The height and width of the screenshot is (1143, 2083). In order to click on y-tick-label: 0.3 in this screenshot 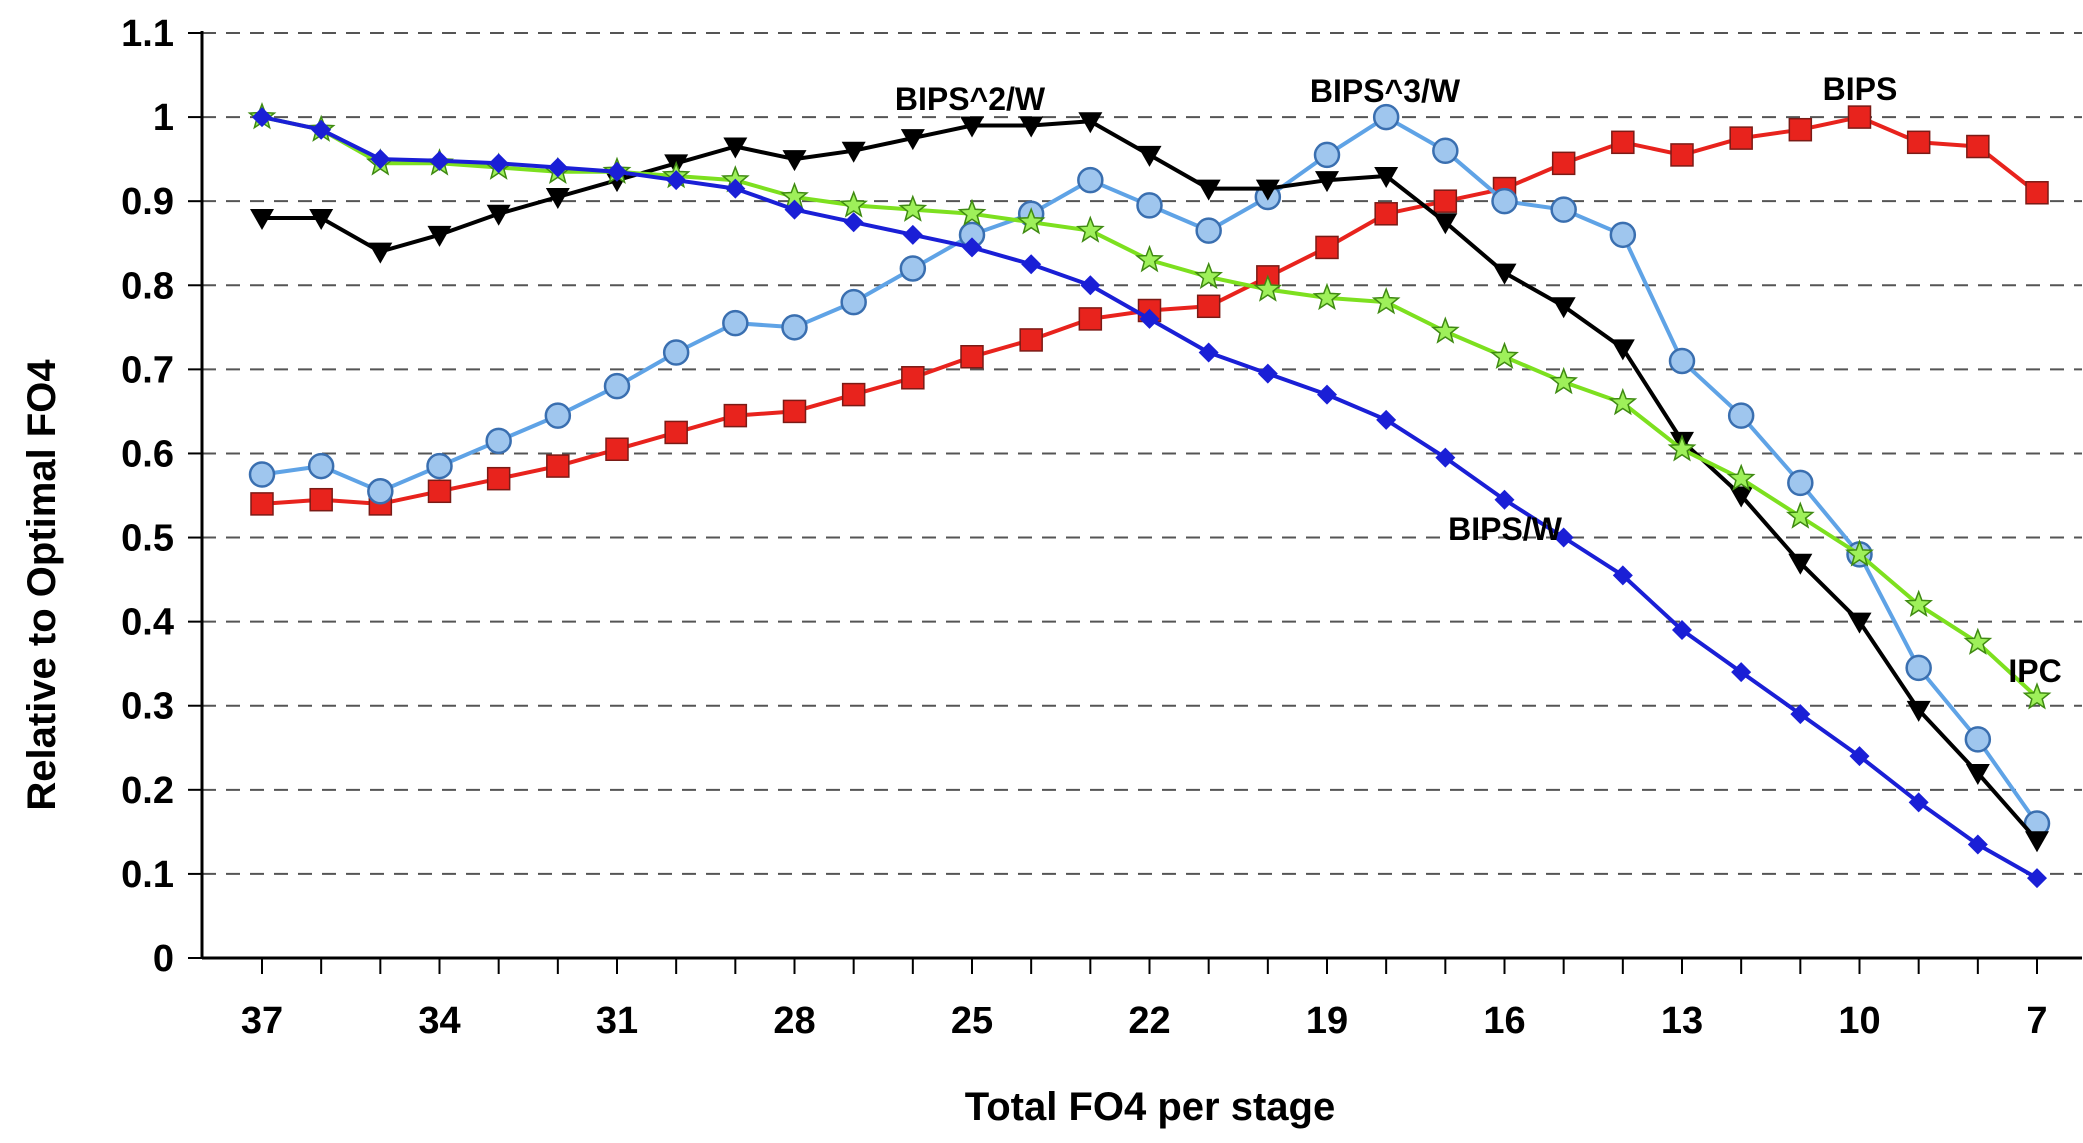, I will do `click(147, 707)`.